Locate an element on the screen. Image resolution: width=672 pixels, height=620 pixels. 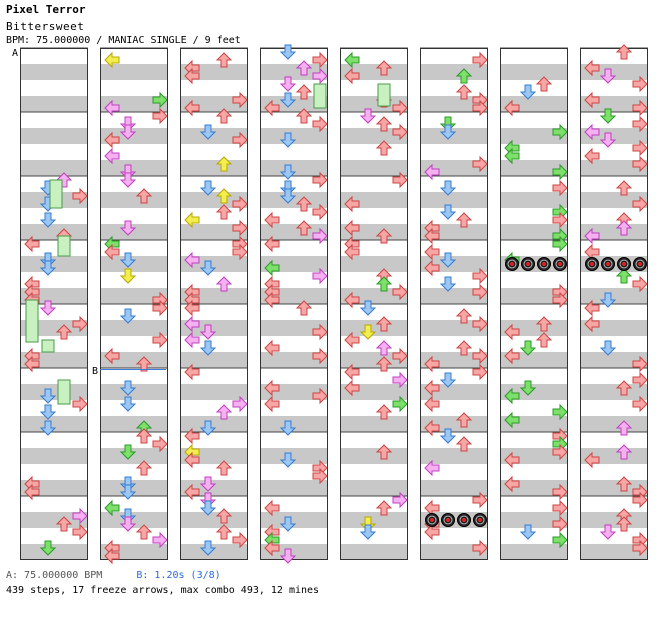
freeze-arrow is located at coordinates (64, 392).